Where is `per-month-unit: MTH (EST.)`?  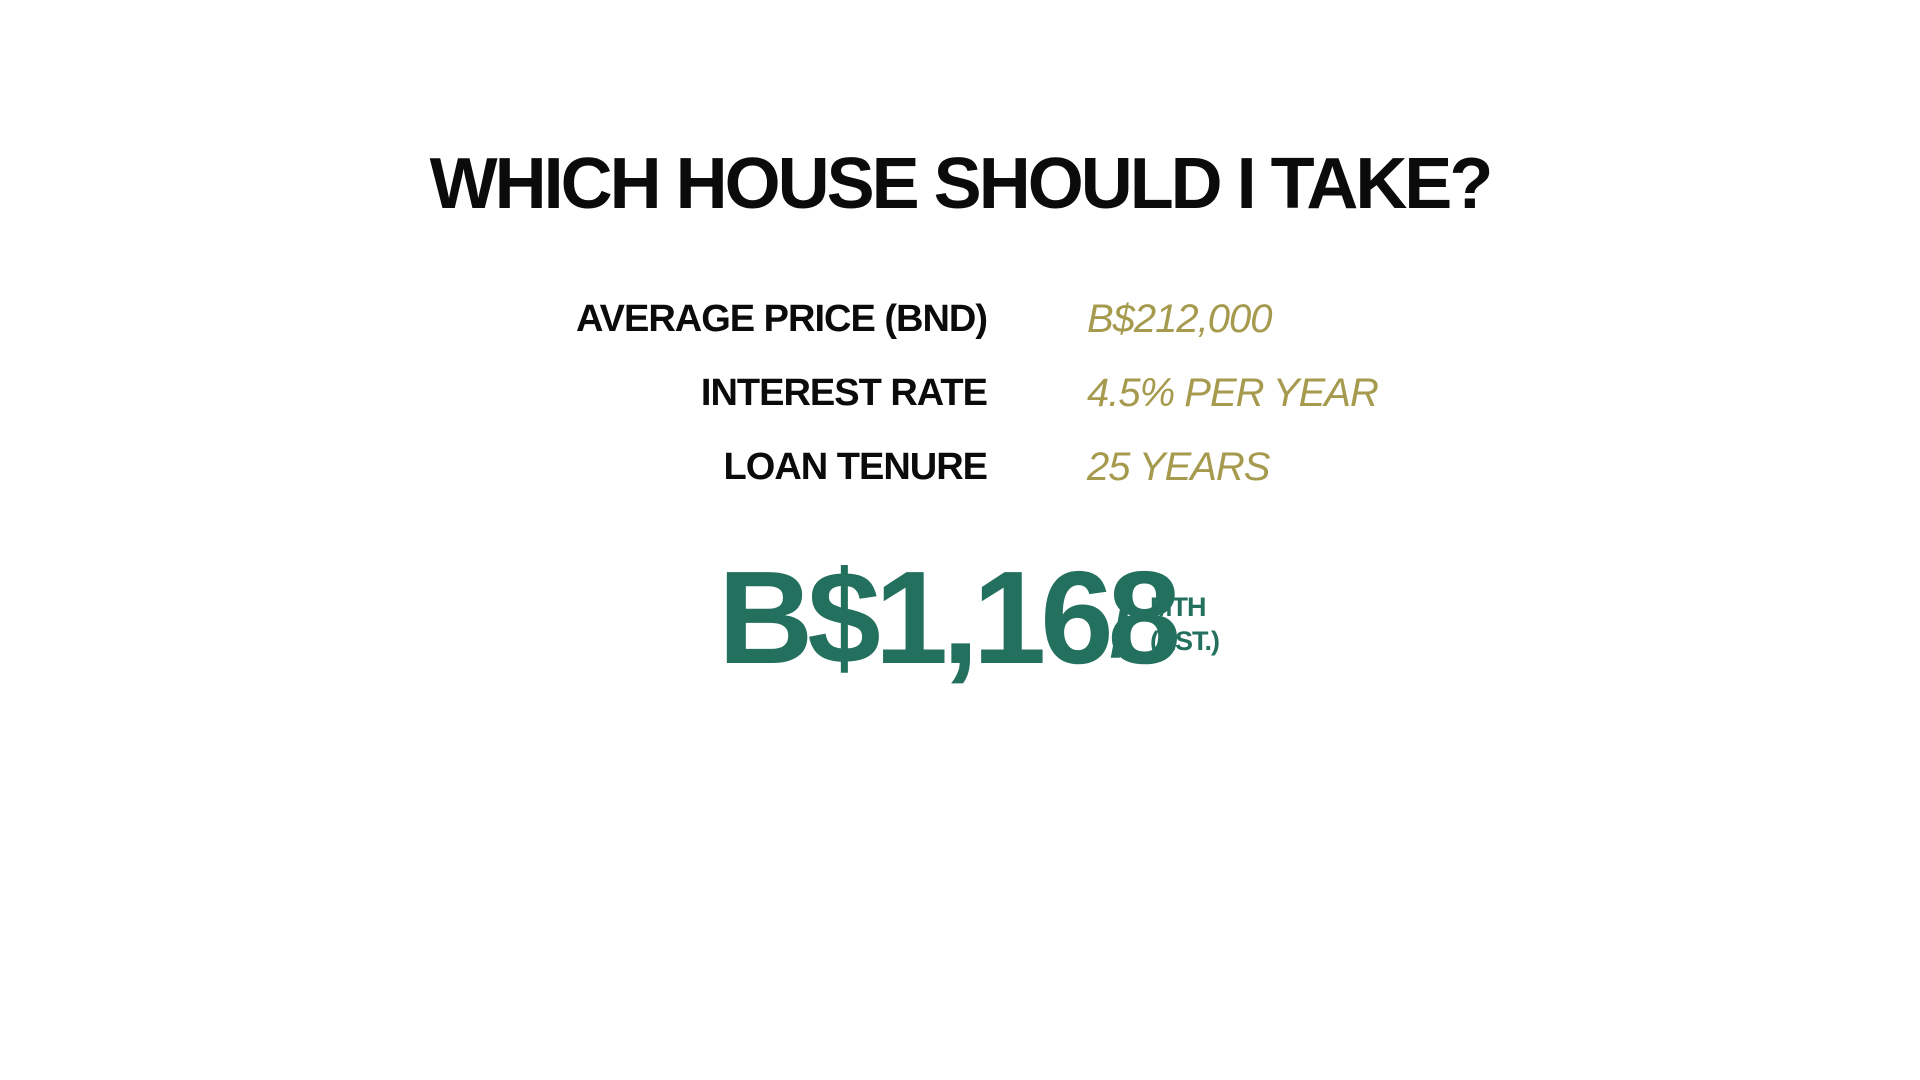
per-month-unit: MTH (EST.) is located at coordinates (1185, 624).